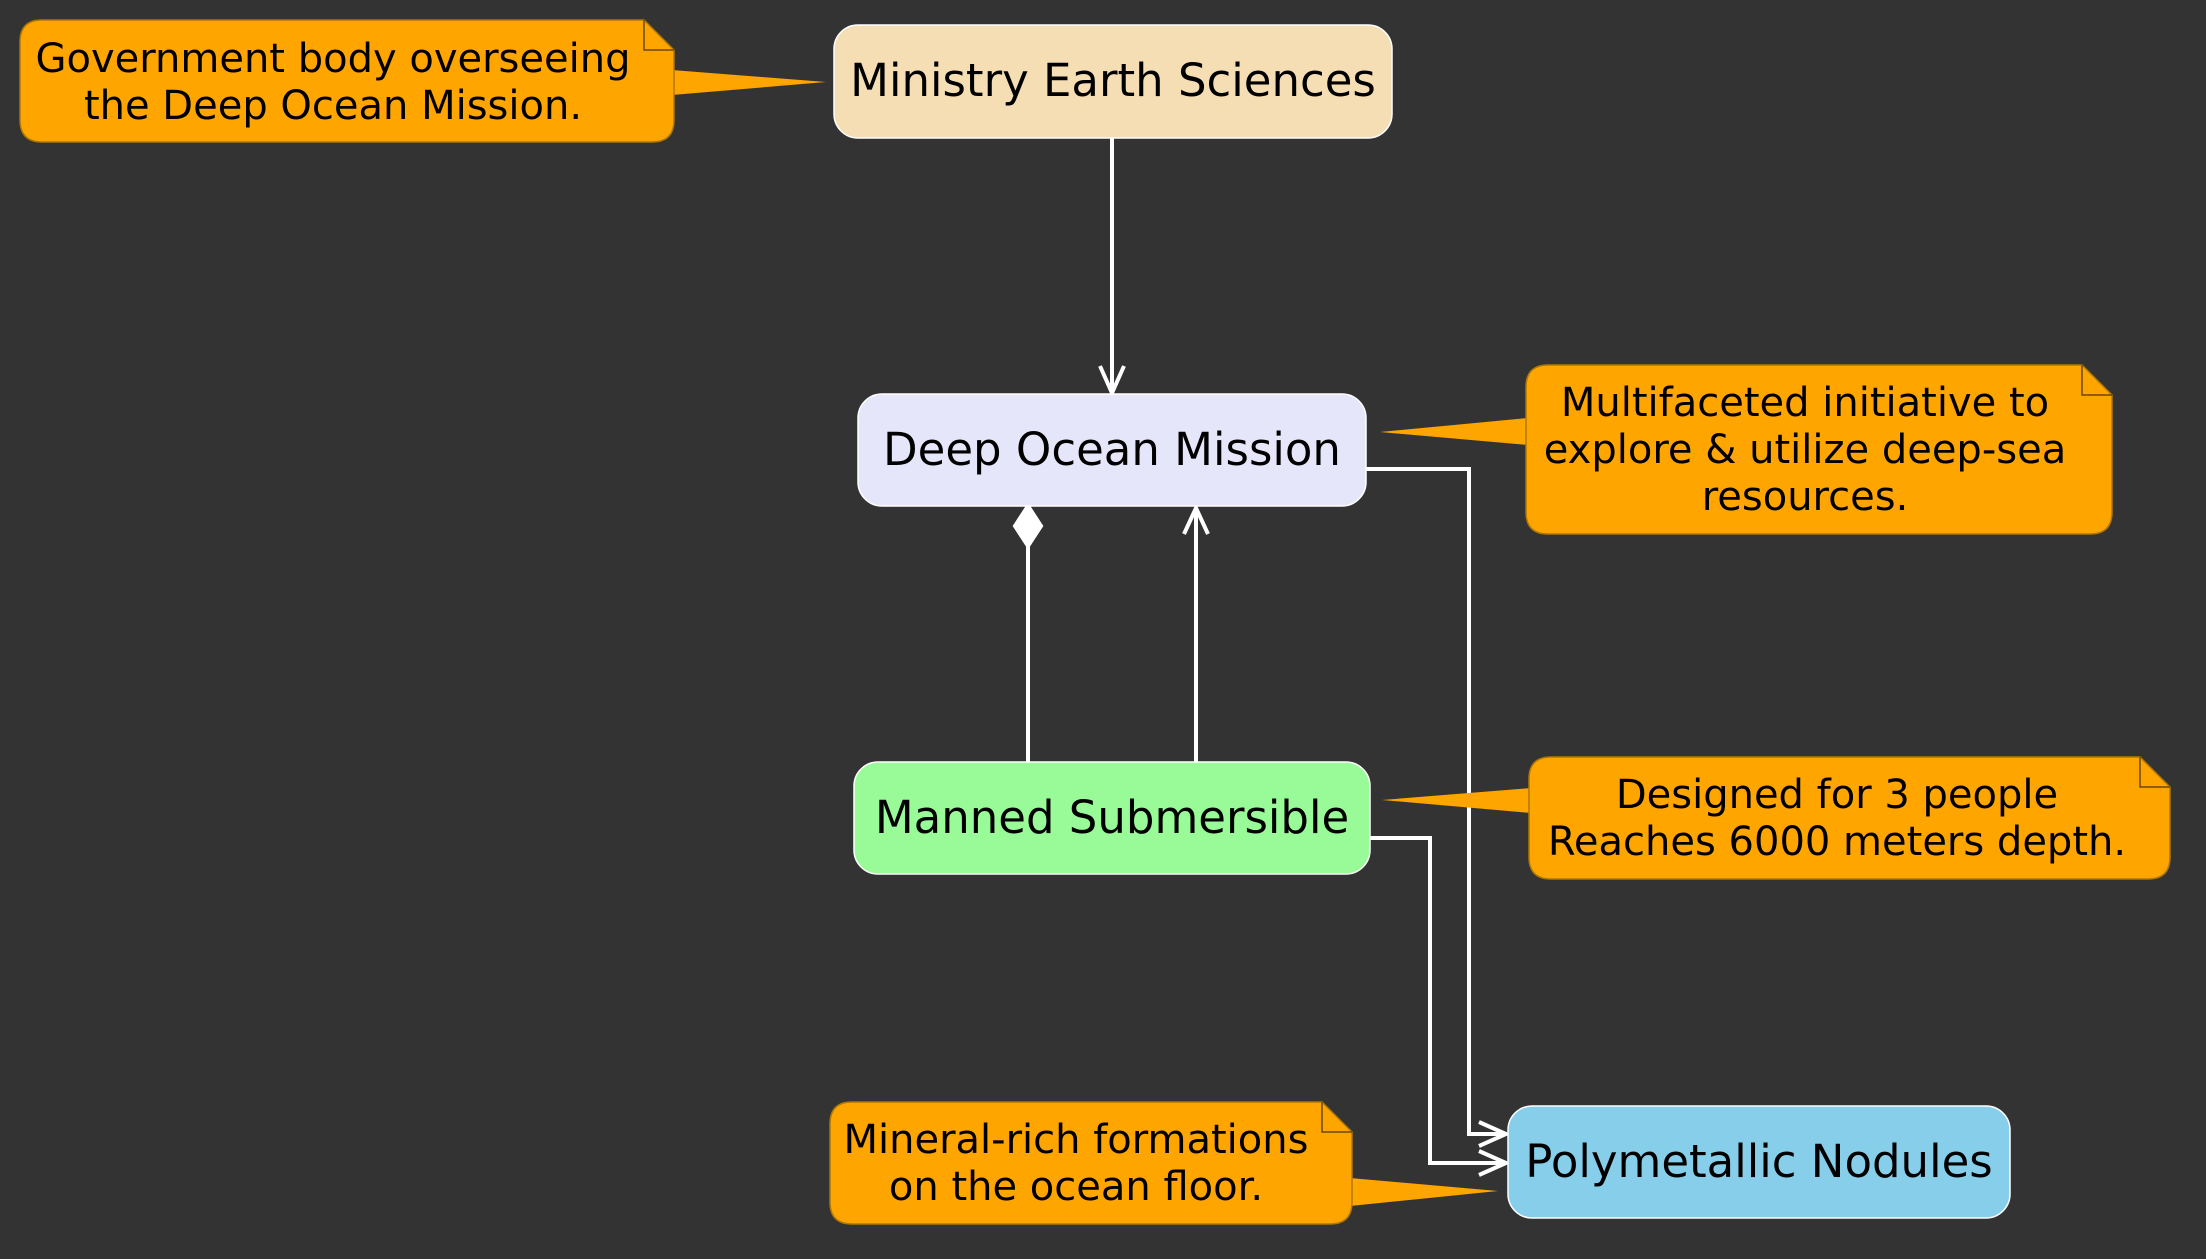  Describe the element at coordinates (1424, 1192) in the screenshot. I see `note-connector-nodules` at that location.